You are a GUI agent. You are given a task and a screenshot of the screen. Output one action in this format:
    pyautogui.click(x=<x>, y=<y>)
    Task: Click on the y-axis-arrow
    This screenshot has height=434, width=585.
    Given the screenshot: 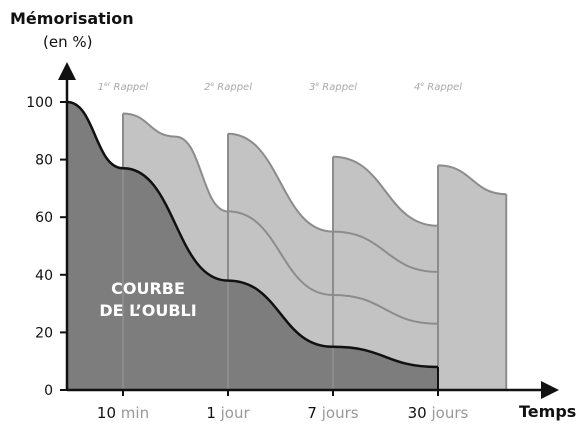 What is the action you would take?
    pyautogui.click(x=67, y=71)
    